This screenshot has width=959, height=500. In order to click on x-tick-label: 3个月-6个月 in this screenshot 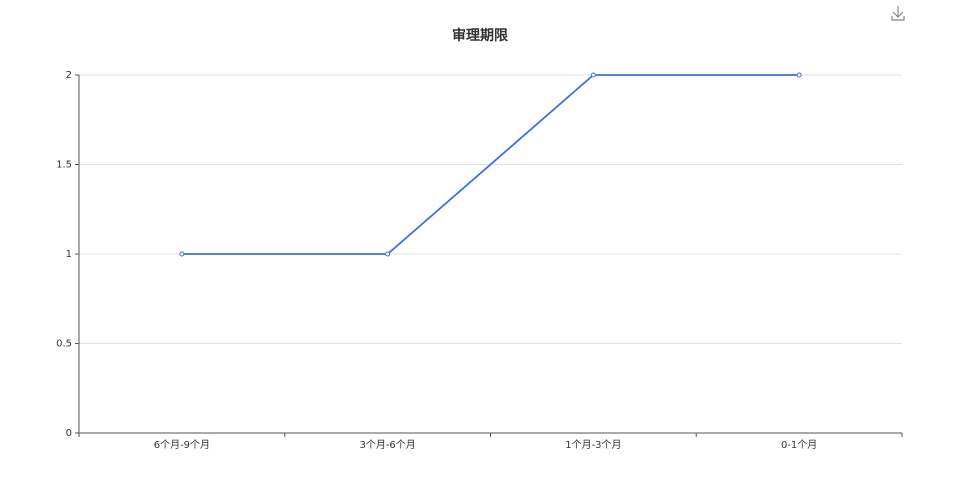, I will do `click(387, 445)`.